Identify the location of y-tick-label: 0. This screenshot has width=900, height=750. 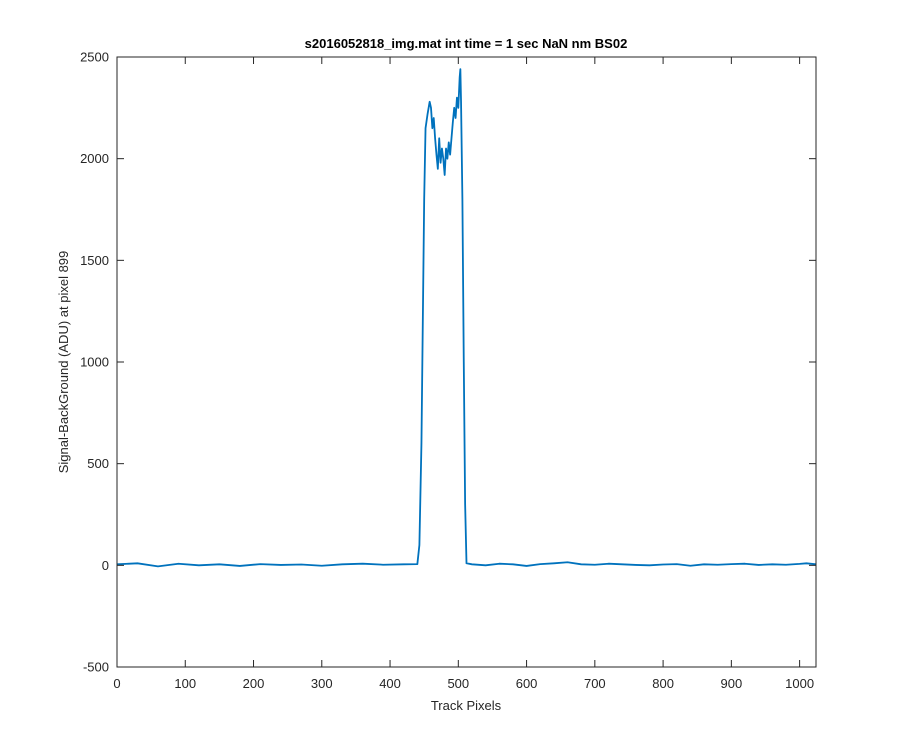
(105, 565).